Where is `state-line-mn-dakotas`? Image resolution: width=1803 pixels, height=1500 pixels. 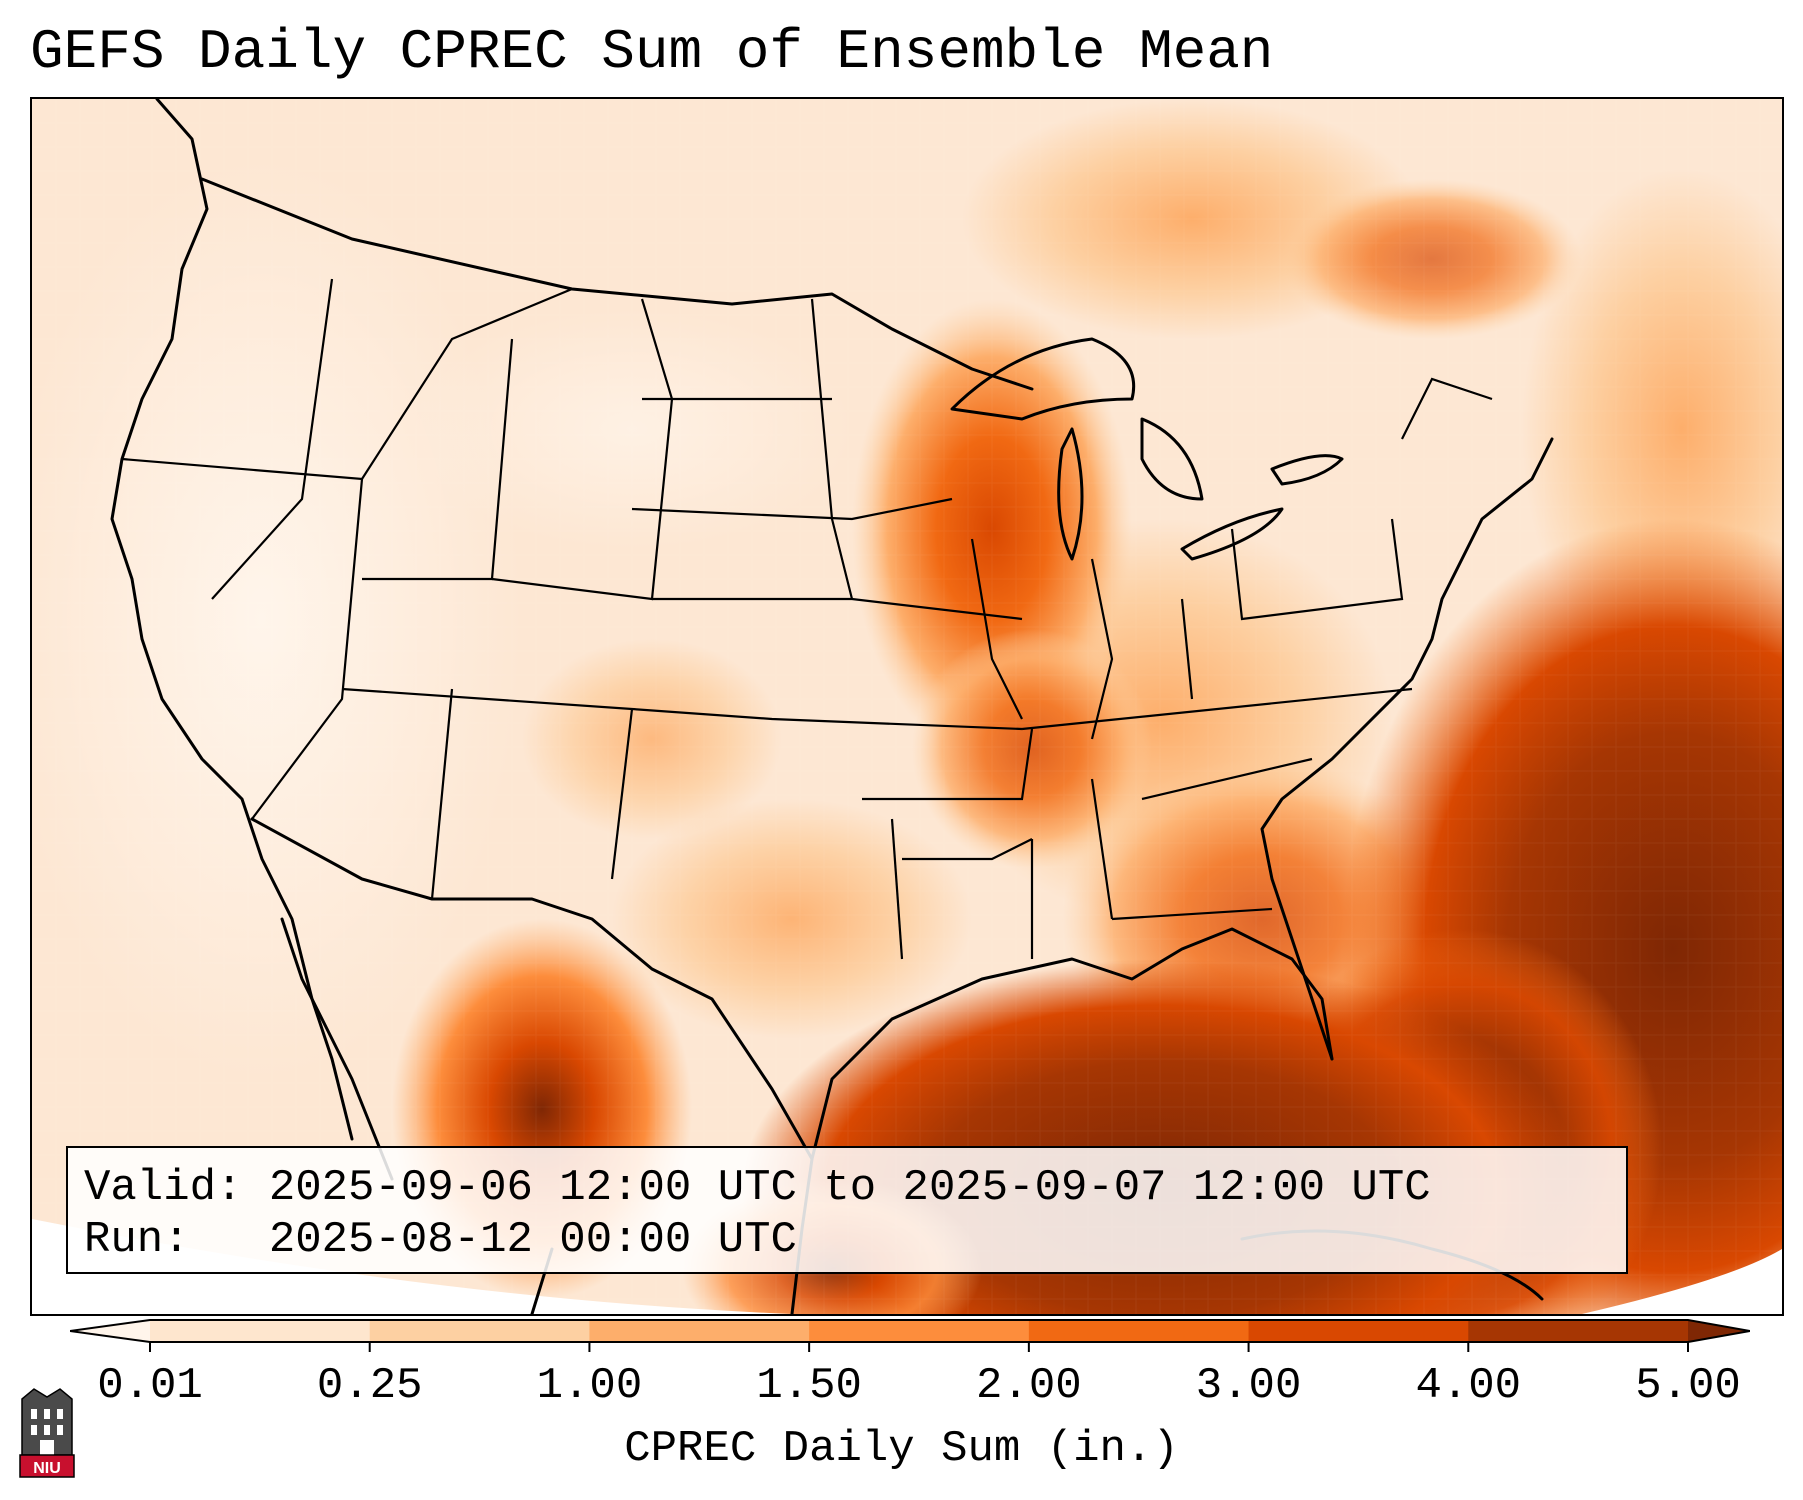
state-line-mn-dakotas is located at coordinates (832, 449).